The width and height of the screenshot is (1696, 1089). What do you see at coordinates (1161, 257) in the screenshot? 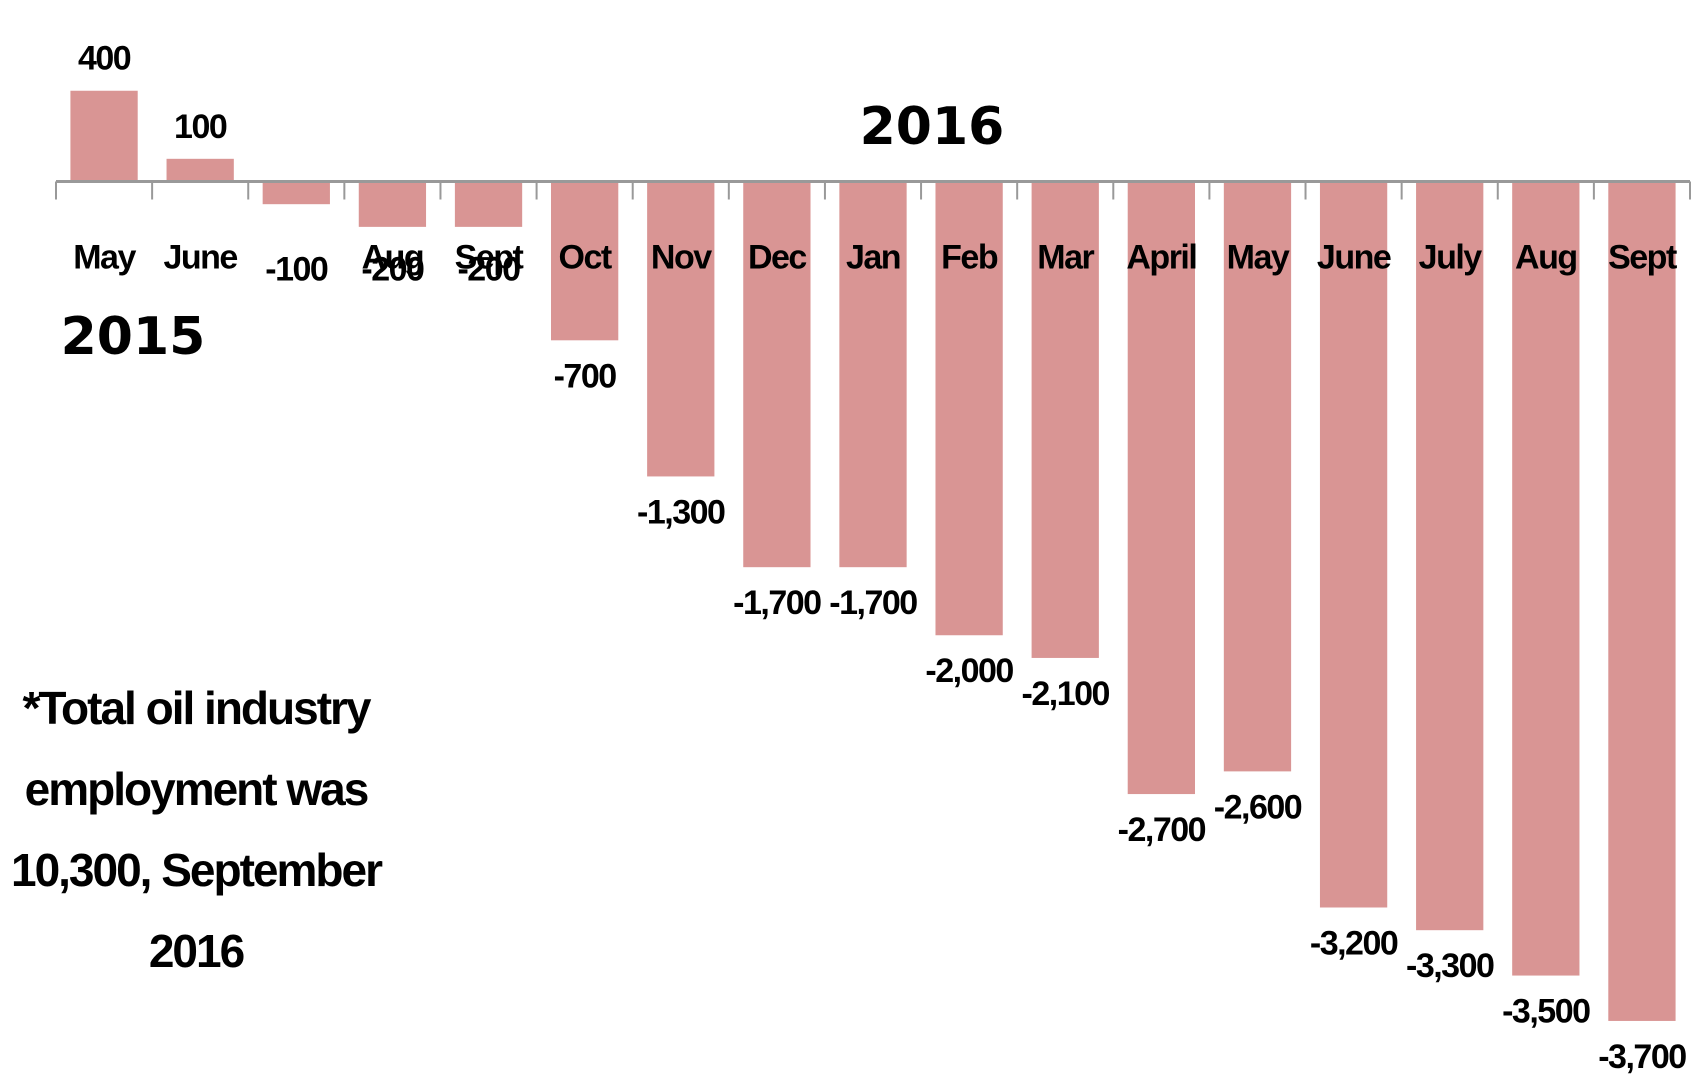
I see `x-tick-label: April` at bounding box center [1161, 257].